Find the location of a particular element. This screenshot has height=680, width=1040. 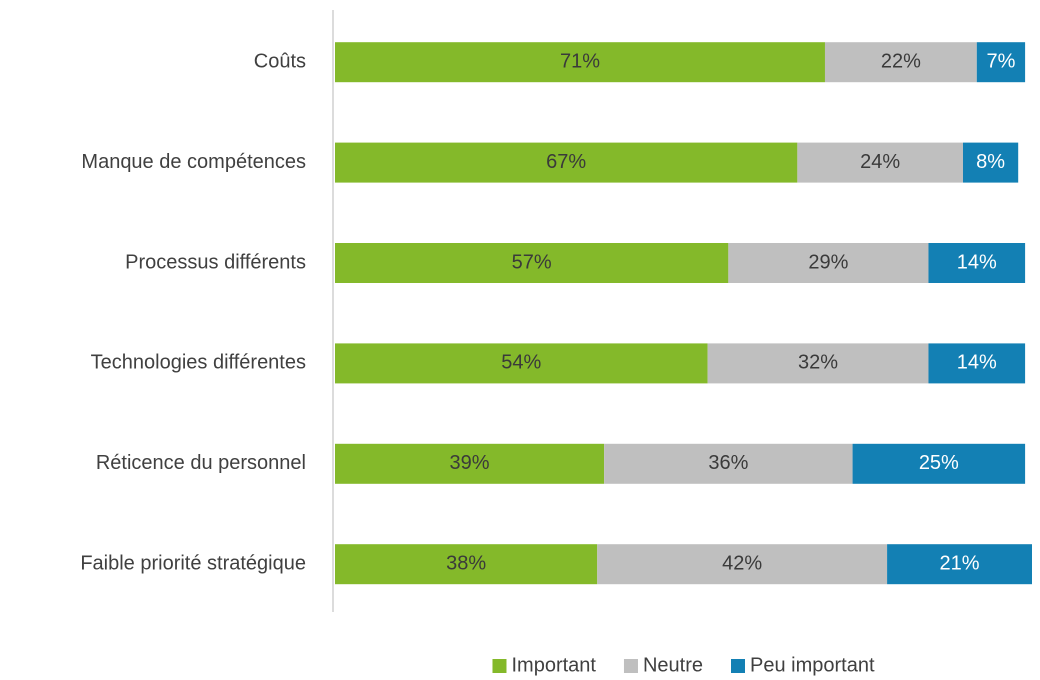

category-label: Technologies différentes is located at coordinates (198, 363).